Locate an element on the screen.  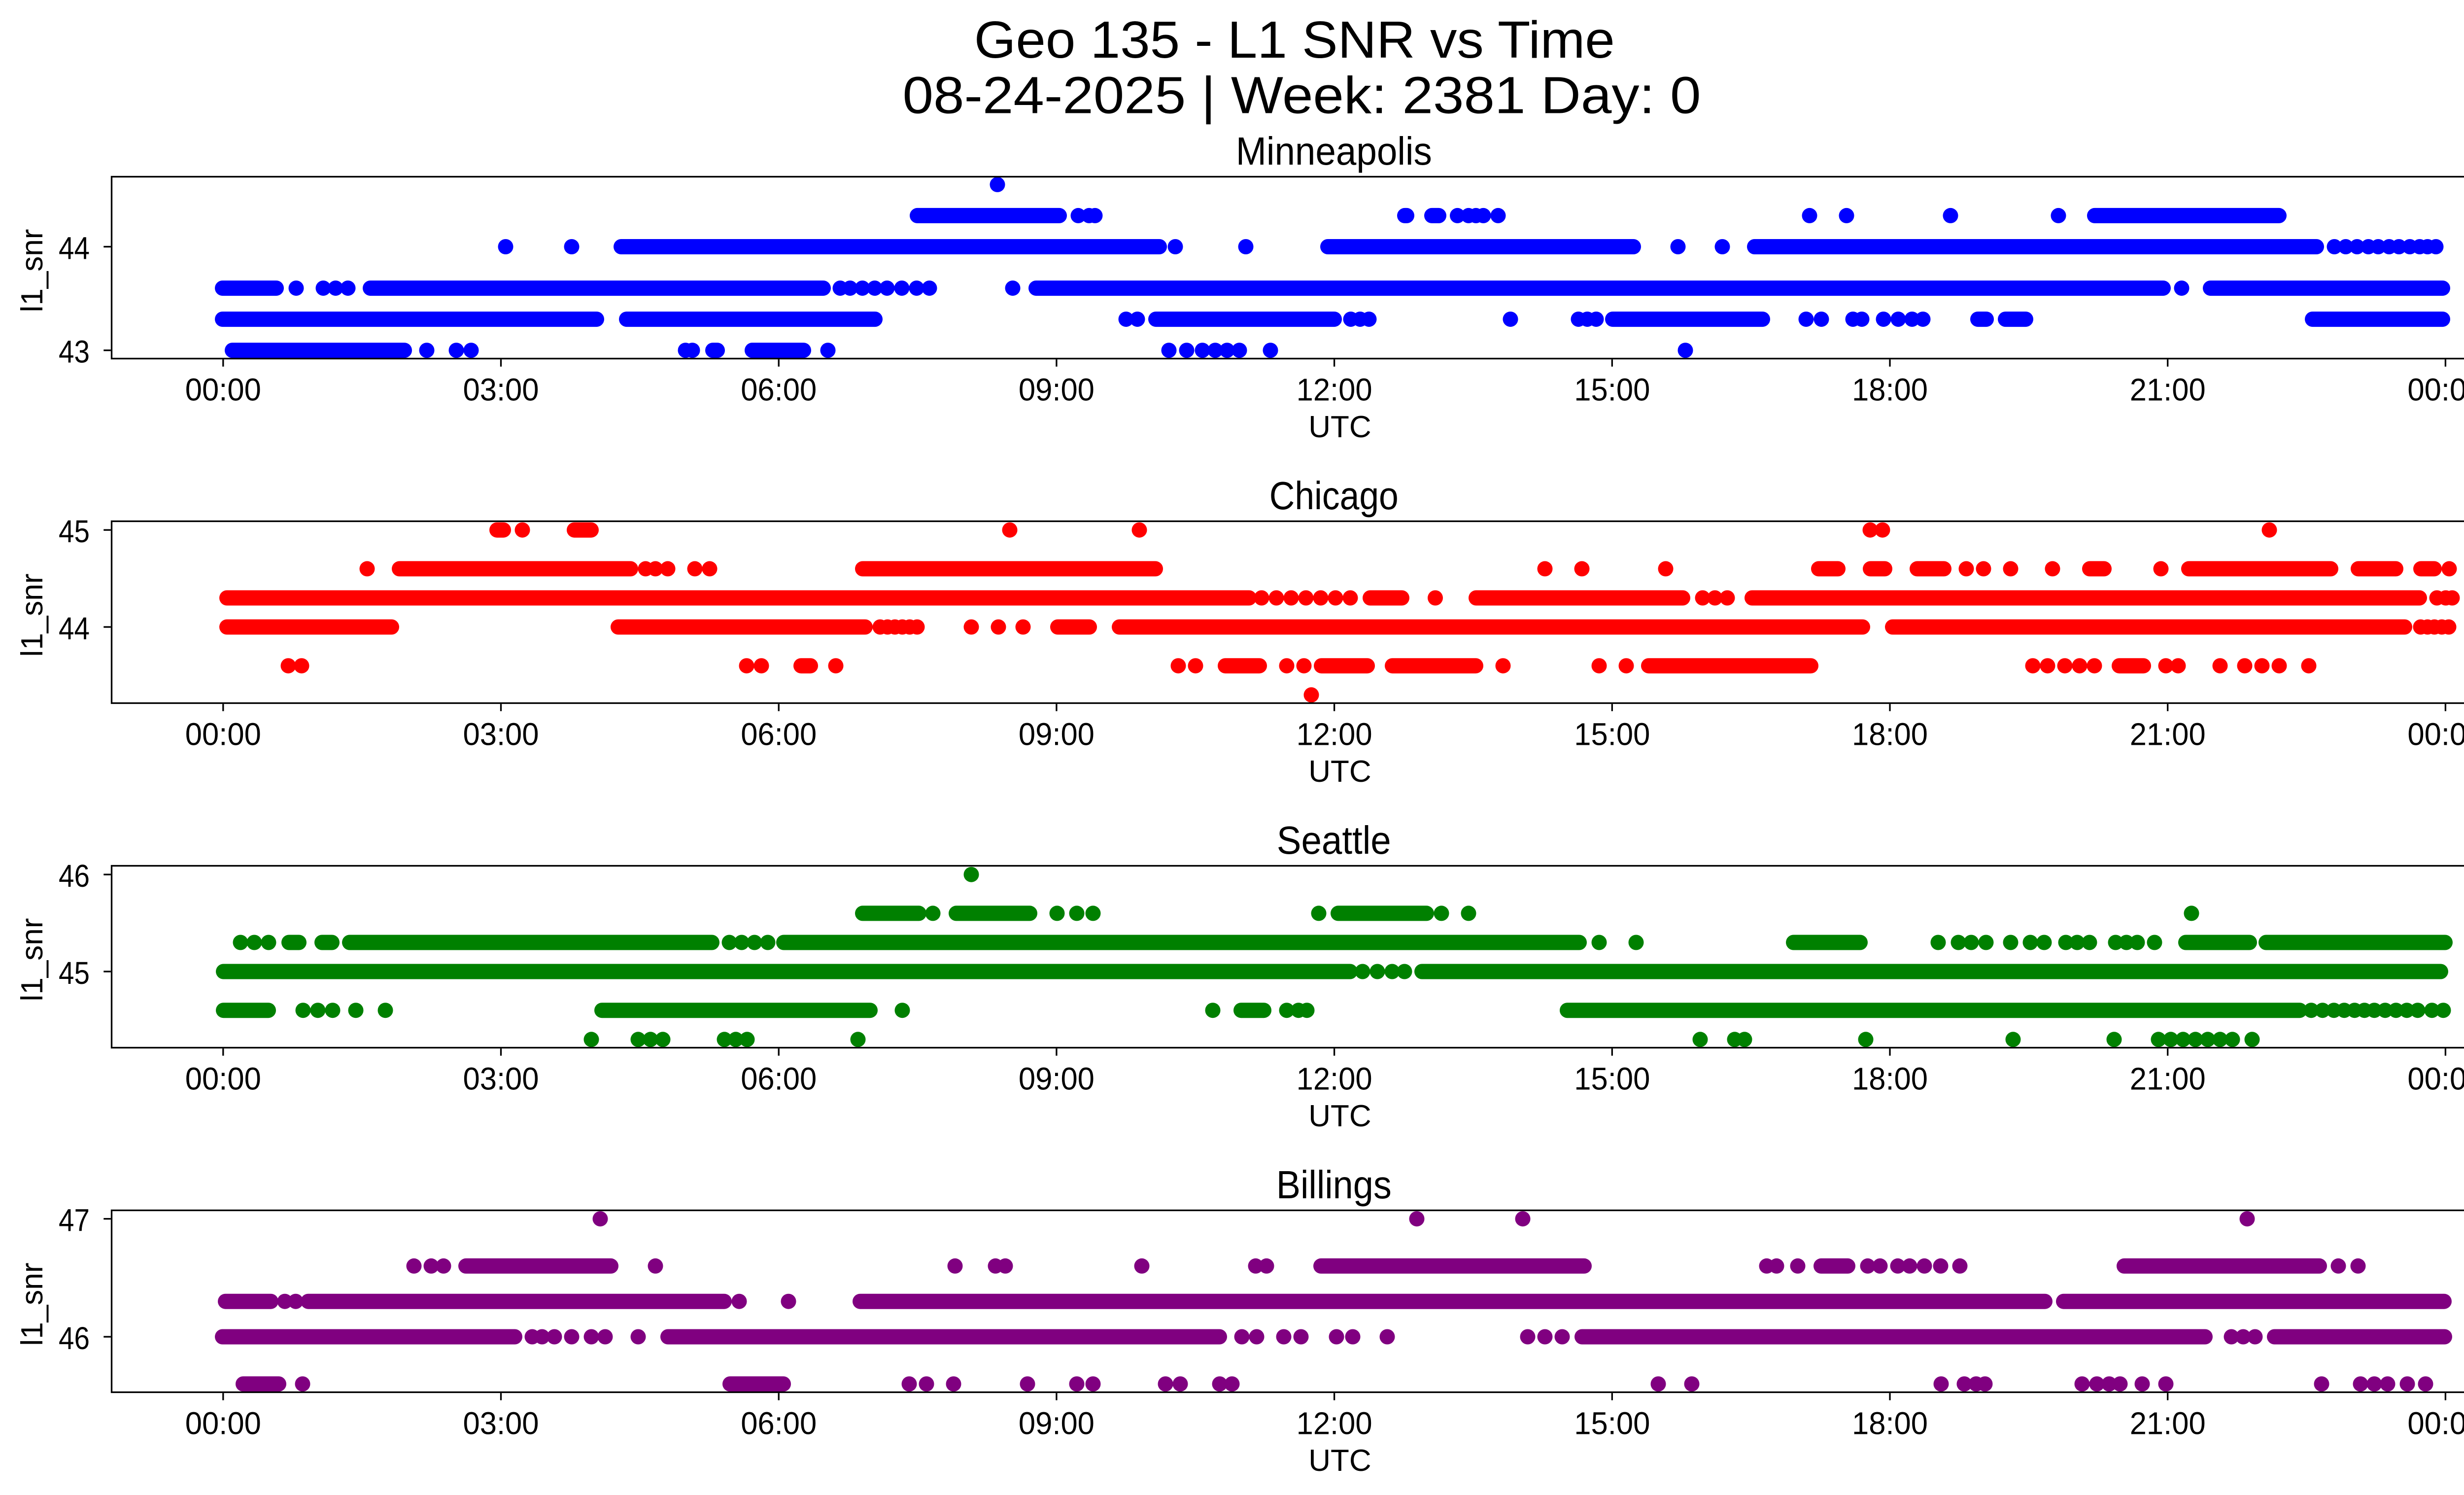
svg-text: 47 is located at coordinates (74, 1220).